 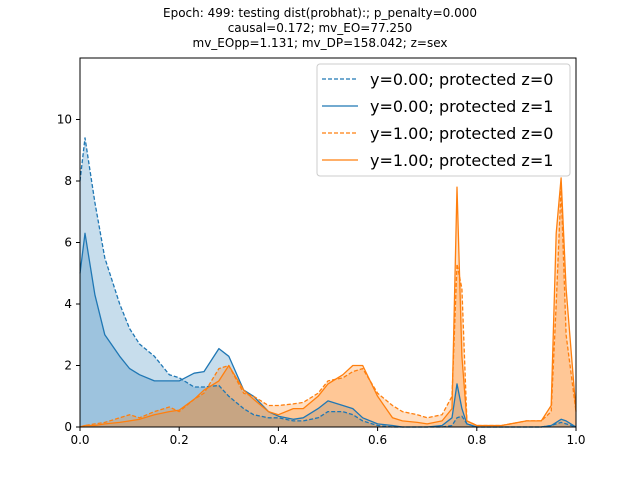 What do you see at coordinates (328, 437) in the screenshot?
I see `x-axis: 0.0 0.2 0.4 0.6 0.8 1.0` at bounding box center [328, 437].